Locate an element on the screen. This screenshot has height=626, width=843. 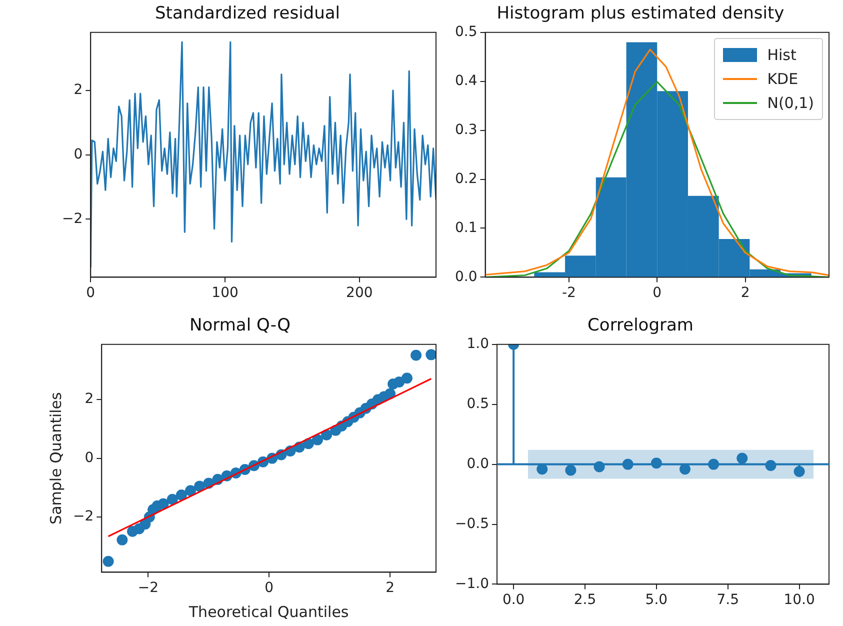
legend-label: KDE is located at coordinates (782, 79).